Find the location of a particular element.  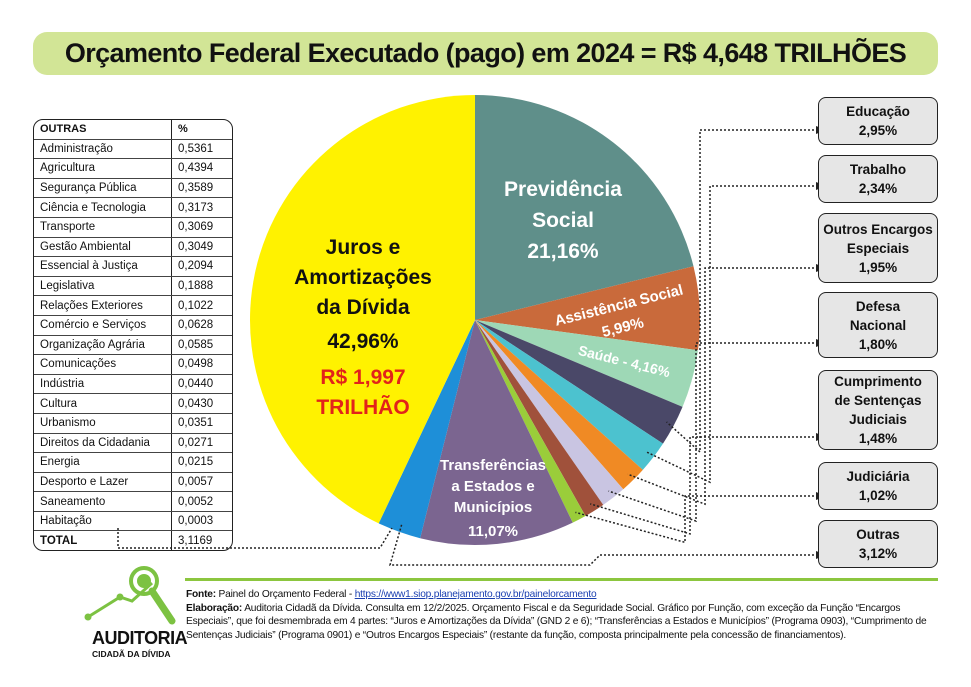

table-total-row: TOTAL 3,1169 is located at coordinates (133, 540).